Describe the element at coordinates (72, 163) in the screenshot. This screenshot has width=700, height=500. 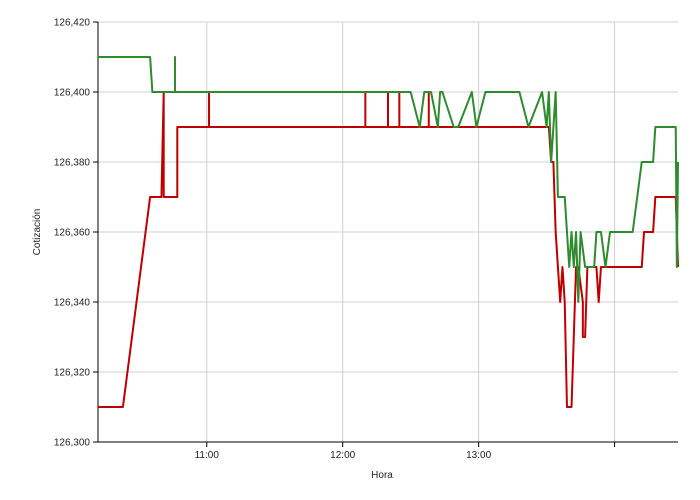
I see `y-tick-label: 126,380` at that location.